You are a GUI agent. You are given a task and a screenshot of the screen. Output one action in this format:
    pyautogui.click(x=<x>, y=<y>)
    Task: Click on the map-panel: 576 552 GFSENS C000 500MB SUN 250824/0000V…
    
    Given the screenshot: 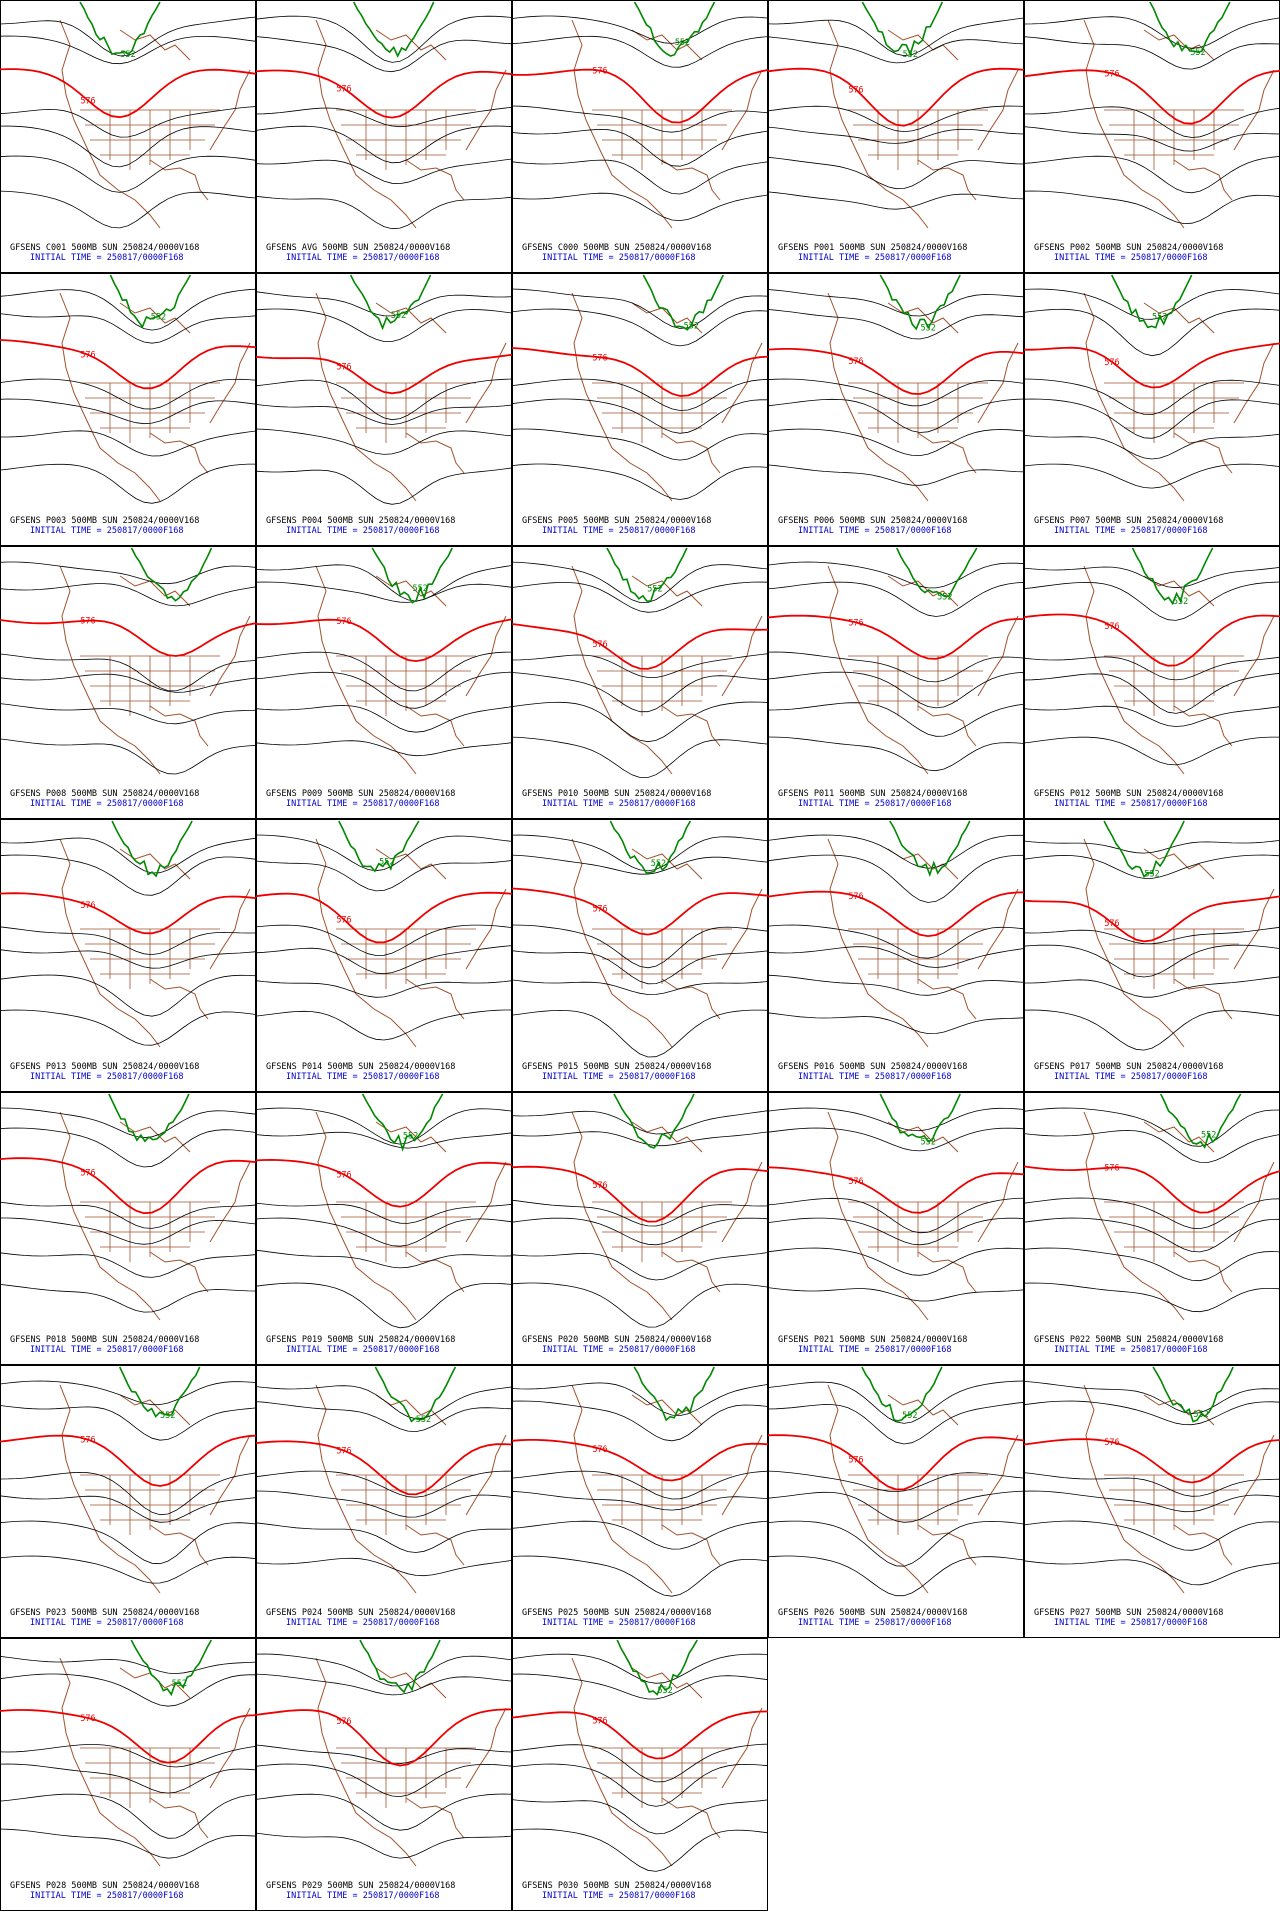 What is the action you would take?
    pyautogui.click(x=640, y=136)
    